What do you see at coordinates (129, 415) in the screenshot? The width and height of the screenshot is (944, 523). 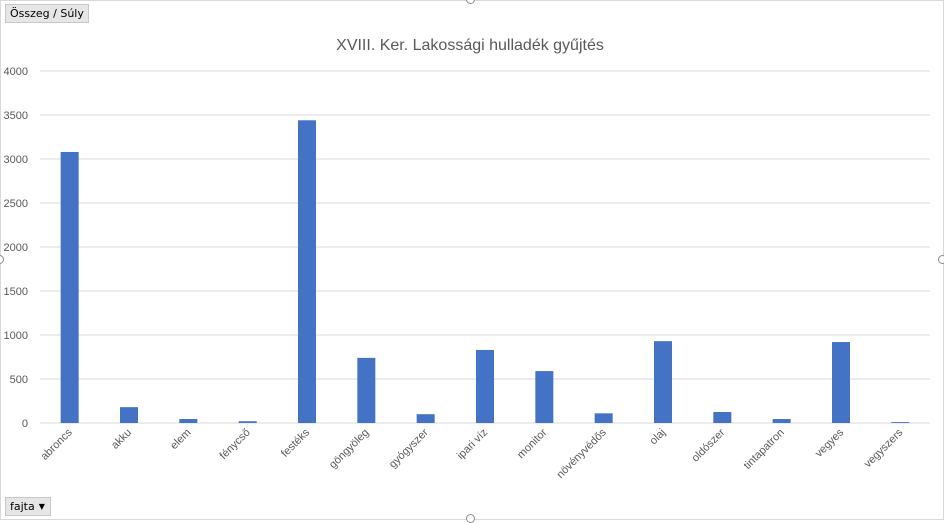 I see `bar-akku` at bounding box center [129, 415].